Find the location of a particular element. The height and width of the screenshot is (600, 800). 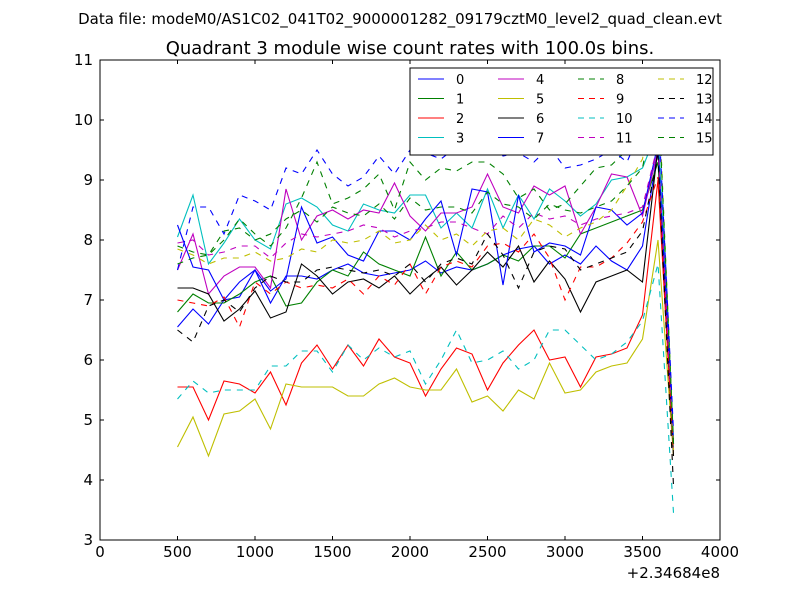

legend-label-7: 7 is located at coordinates (540, 139).